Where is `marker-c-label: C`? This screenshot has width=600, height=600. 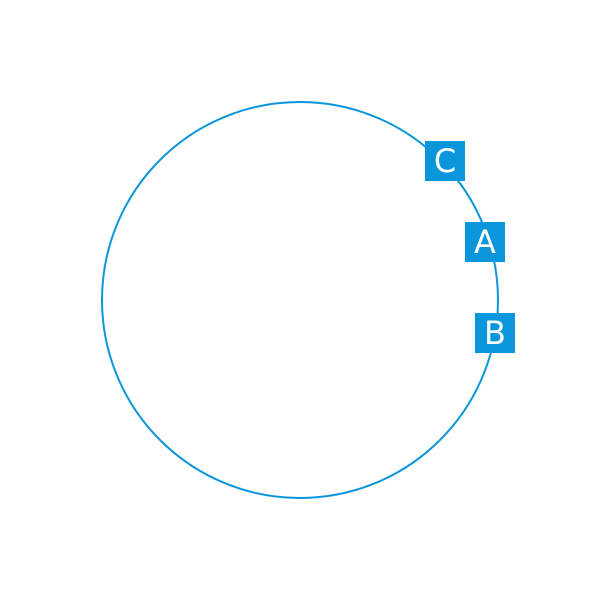 marker-c-label: C is located at coordinates (445, 161).